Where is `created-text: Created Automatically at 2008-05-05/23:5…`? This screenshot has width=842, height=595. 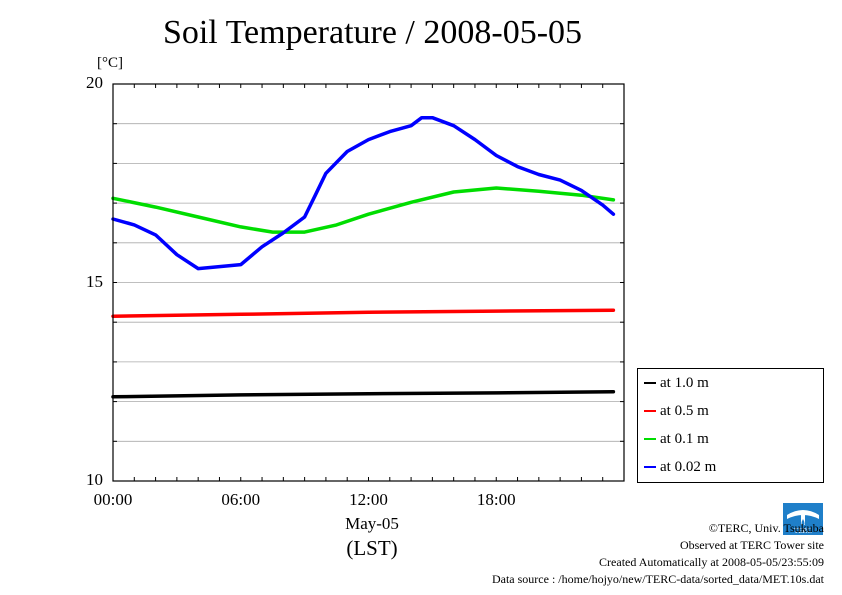 created-text: Created Automatically at 2008-05-05/23:5… is located at coordinates (711, 562).